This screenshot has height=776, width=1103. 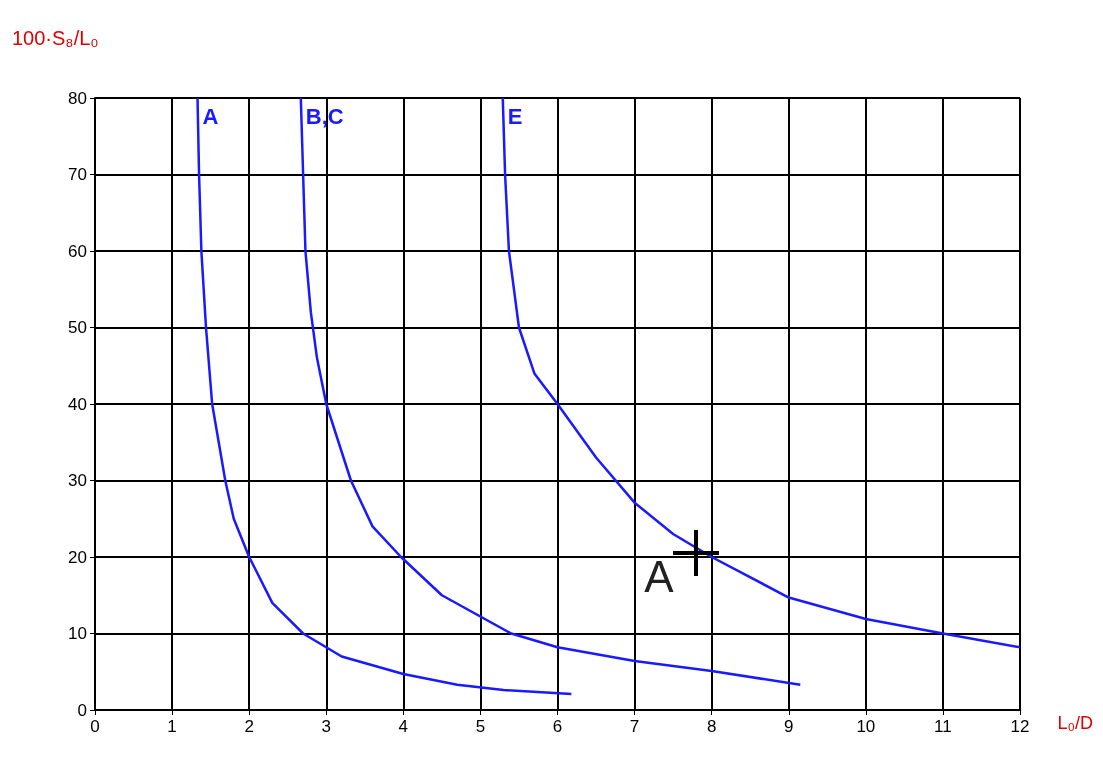 I want to click on annotation: A, so click(x=659, y=577).